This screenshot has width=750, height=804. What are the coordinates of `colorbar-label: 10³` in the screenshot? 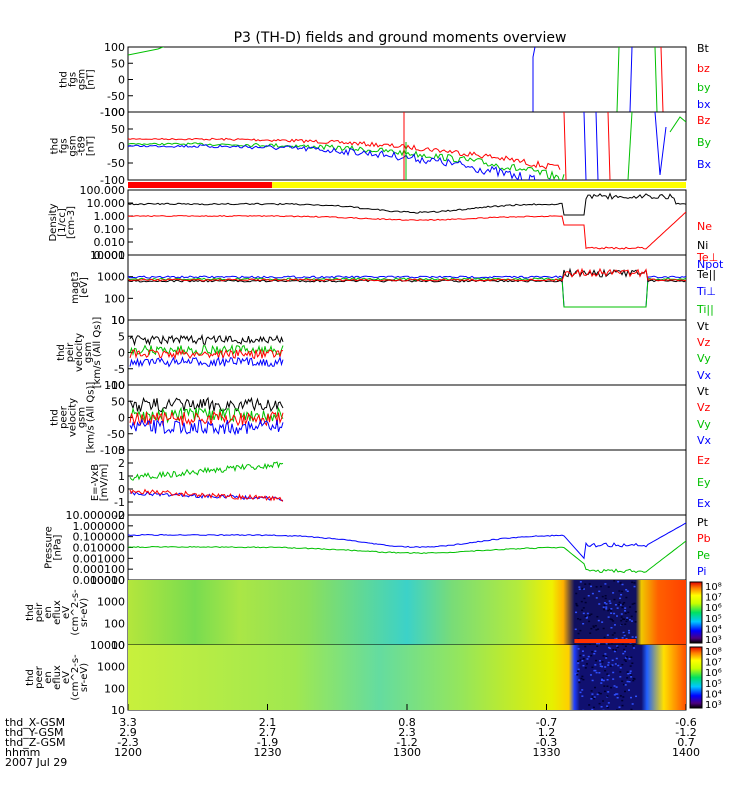 It's located at (713, 705).